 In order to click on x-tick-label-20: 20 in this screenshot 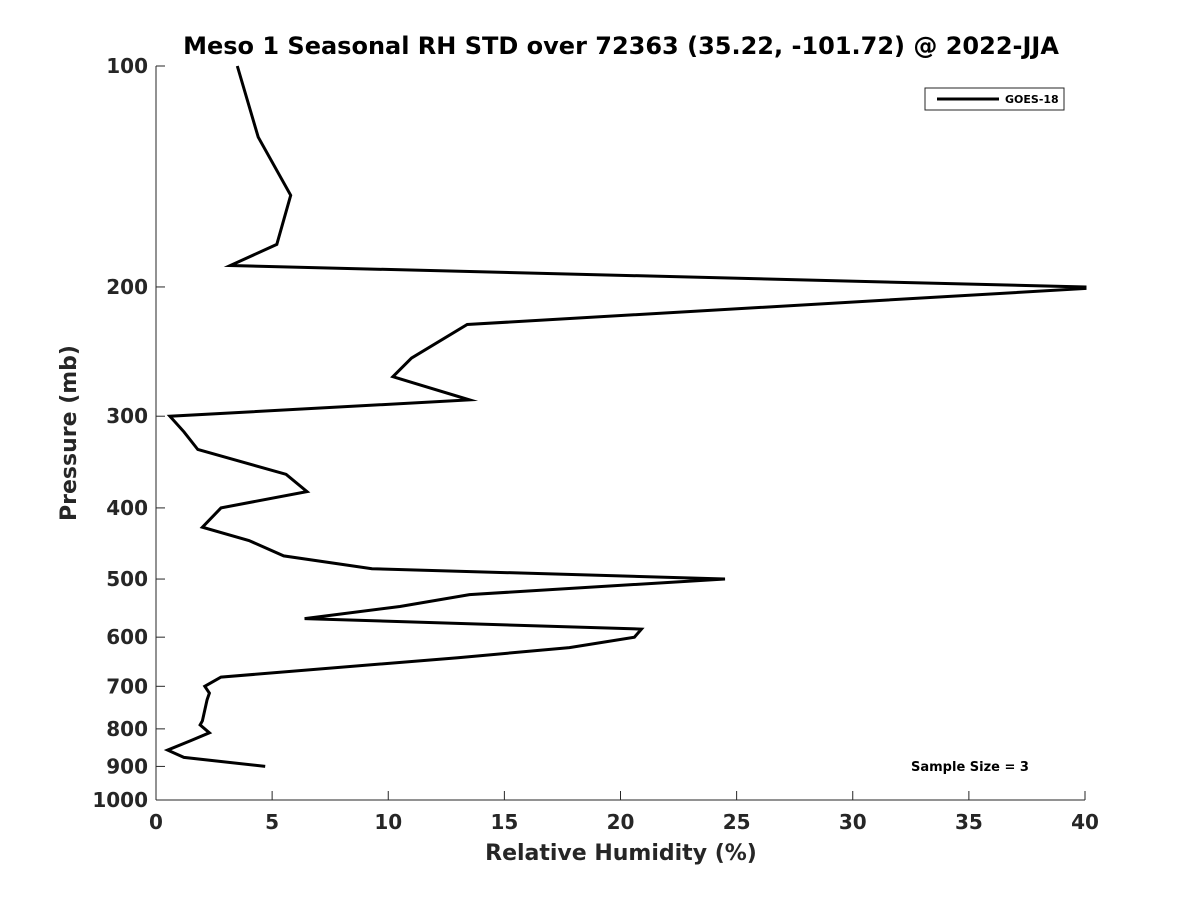, I will do `click(621, 822)`.